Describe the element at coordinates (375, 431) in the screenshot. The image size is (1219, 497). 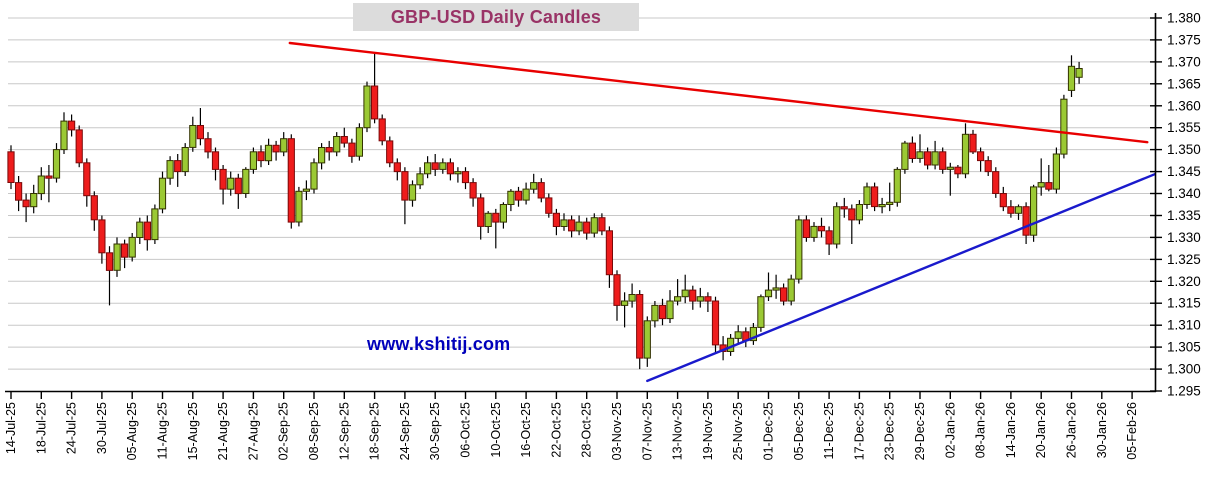
I see `x-axis-label: 18-Sep-25` at that location.